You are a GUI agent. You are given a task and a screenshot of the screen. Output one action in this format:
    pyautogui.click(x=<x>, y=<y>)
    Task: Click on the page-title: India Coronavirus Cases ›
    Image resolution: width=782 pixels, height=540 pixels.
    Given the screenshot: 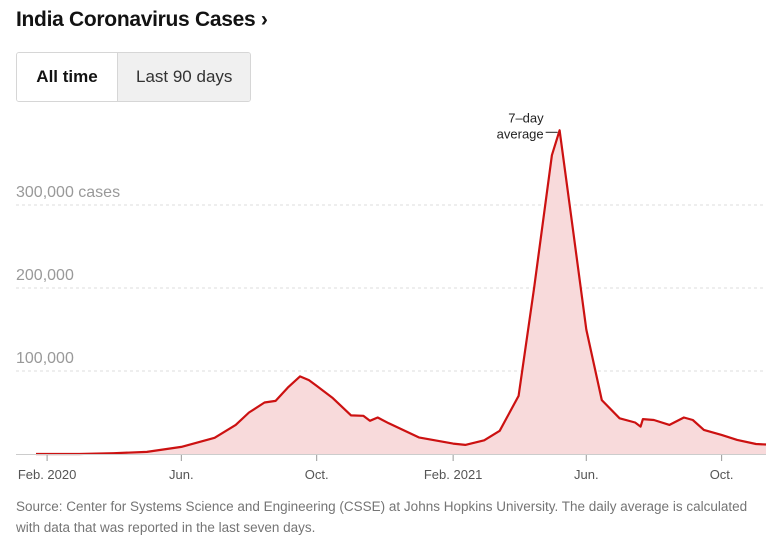 What is the action you would take?
    pyautogui.click(x=142, y=20)
    